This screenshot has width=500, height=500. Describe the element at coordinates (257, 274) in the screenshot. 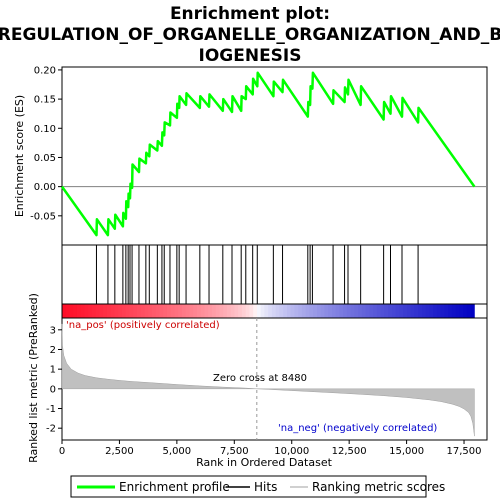

I see `hits-ticks` at that location.